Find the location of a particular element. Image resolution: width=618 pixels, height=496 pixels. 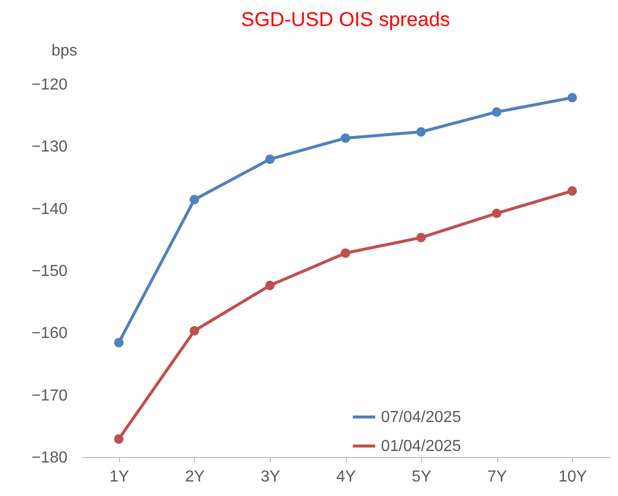

y-tick-label: −170 is located at coordinates (49, 395).